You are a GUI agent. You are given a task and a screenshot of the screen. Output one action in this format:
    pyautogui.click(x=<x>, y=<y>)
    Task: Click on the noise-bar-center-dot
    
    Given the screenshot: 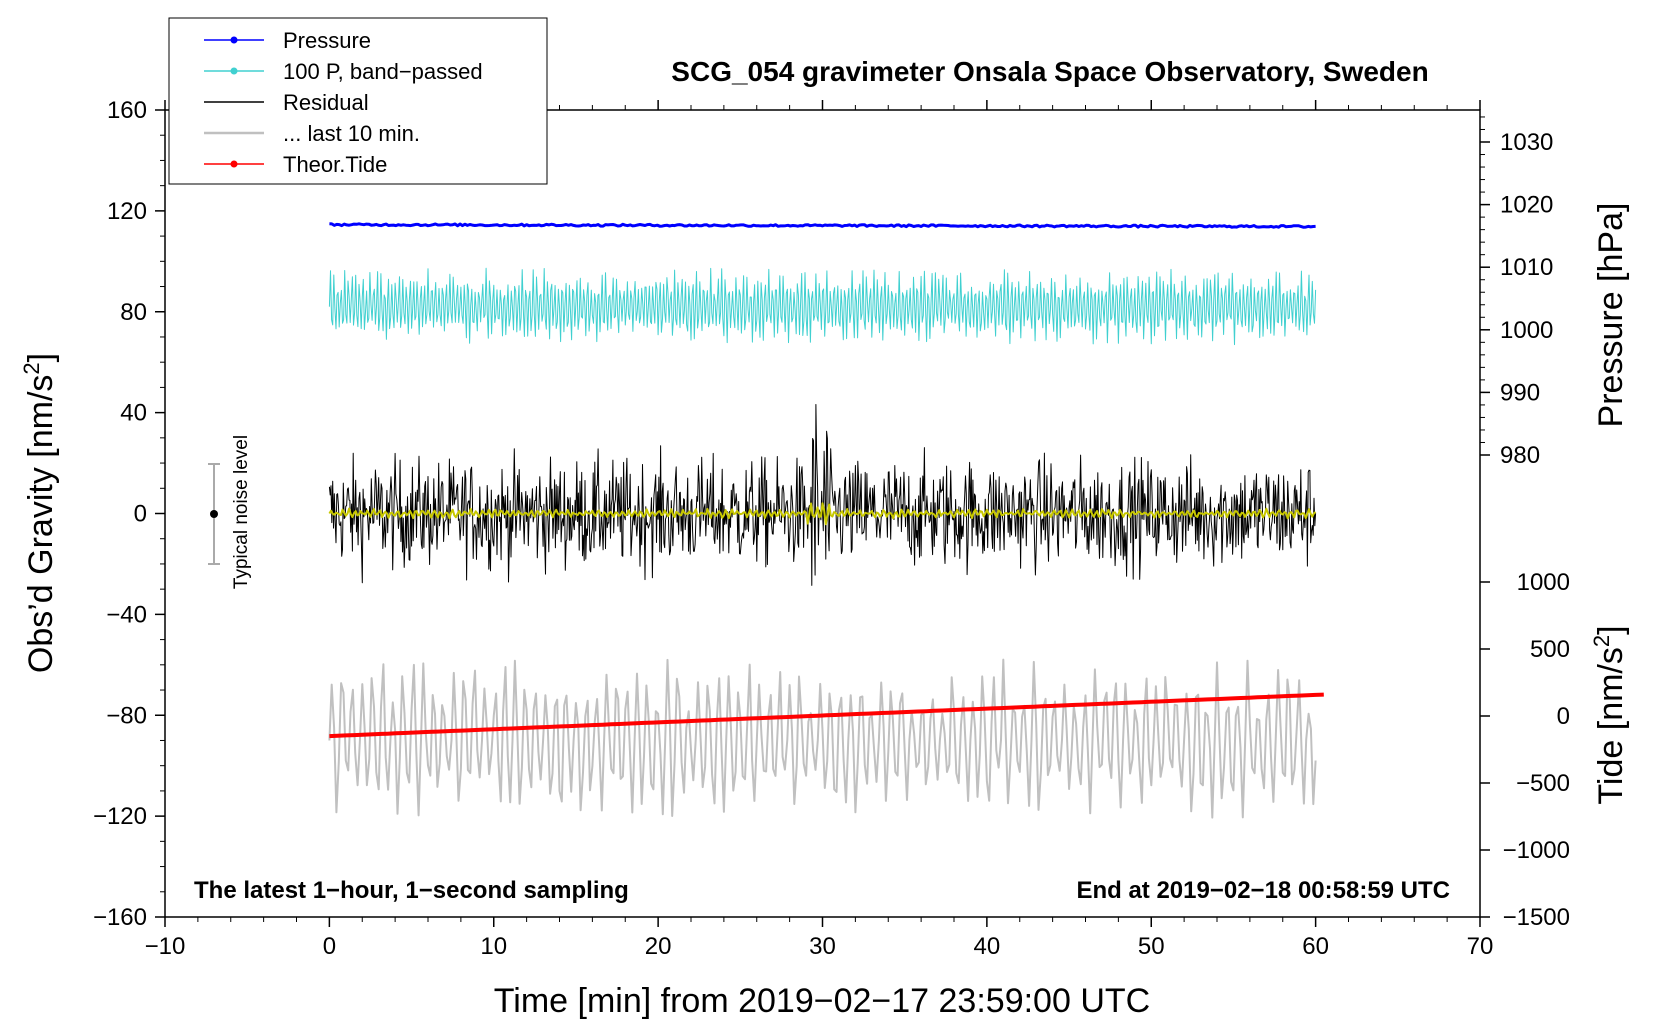 What is the action you would take?
    pyautogui.click(x=214, y=514)
    